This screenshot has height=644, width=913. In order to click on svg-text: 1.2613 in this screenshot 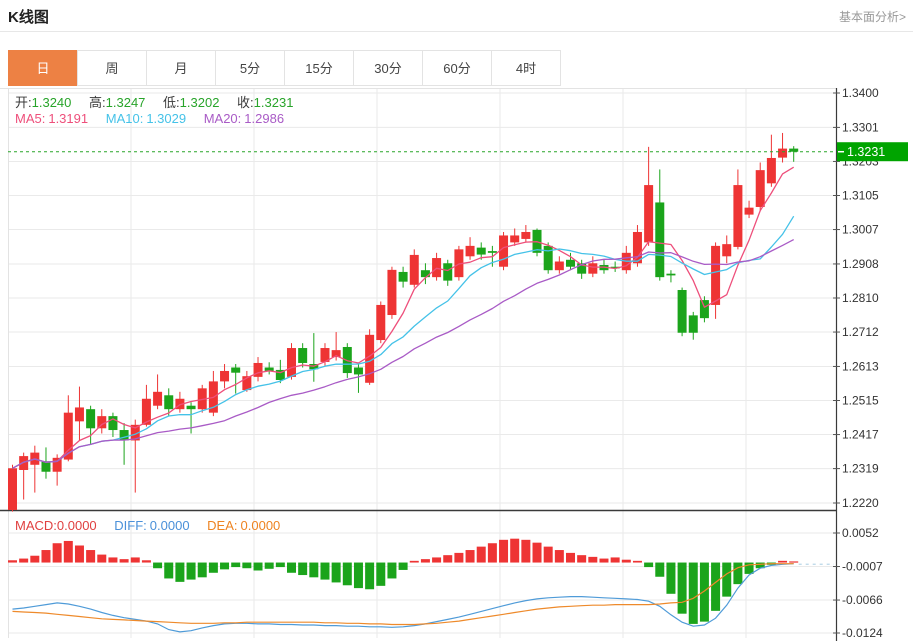, I will do `click(860, 366)`.